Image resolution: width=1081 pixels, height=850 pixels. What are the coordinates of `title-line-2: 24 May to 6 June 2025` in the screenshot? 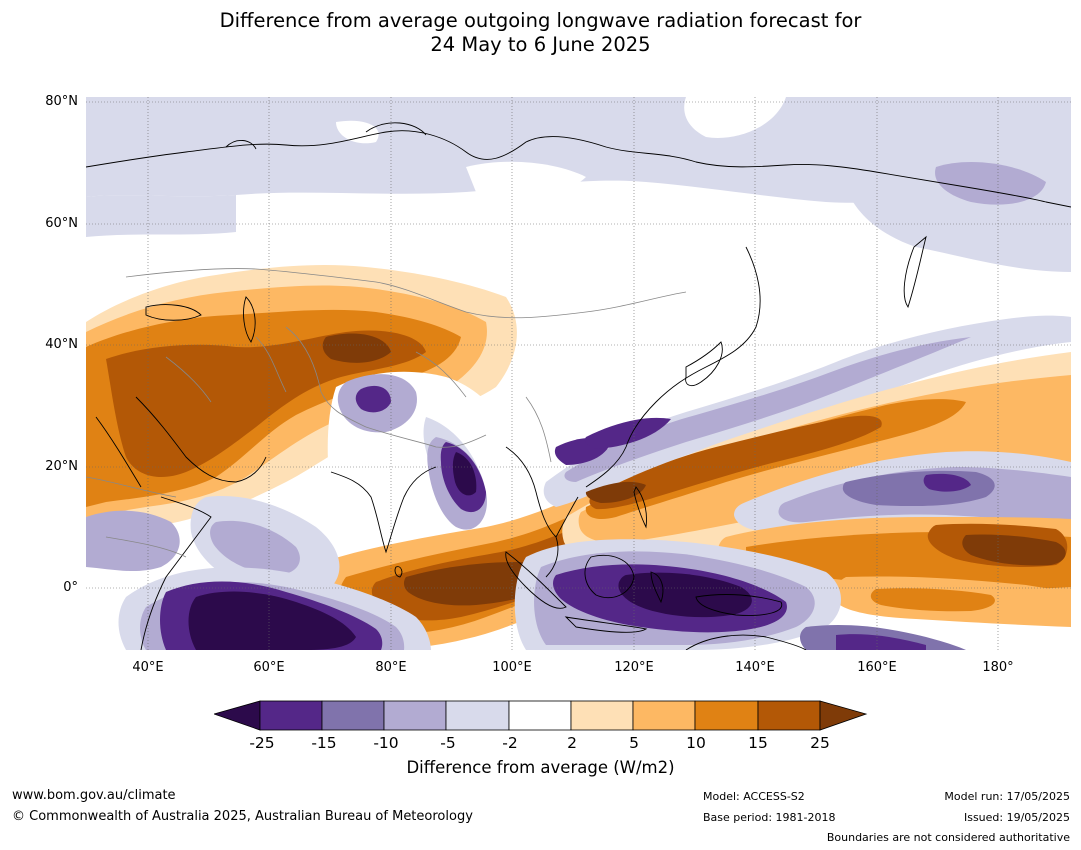 It's located at (540, 44).